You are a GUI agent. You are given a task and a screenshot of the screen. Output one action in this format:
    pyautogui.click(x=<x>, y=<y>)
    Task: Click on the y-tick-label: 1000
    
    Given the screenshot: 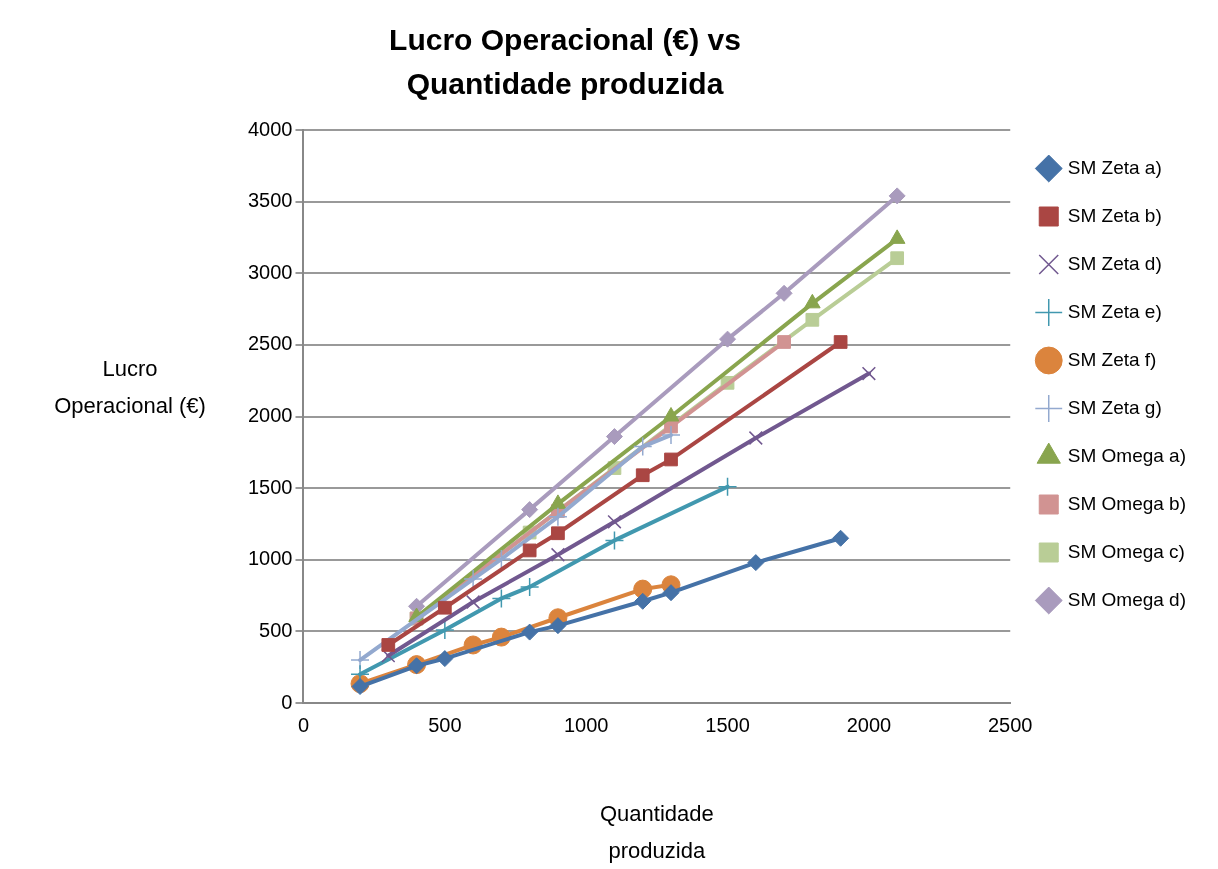 What is the action you would take?
    pyautogui.click(x=270, y=558)
    